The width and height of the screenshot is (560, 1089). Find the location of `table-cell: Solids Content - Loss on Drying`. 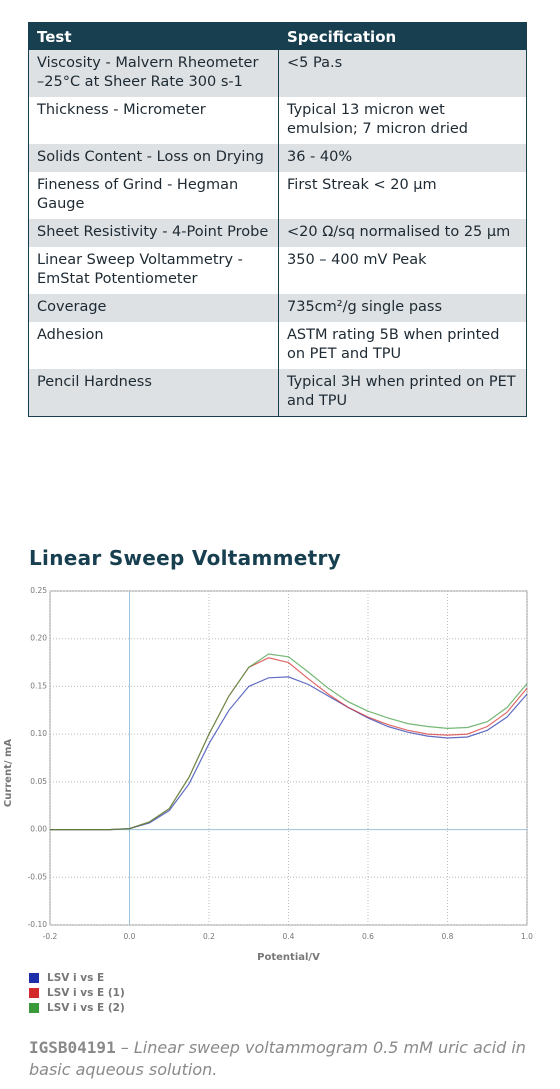

table-cell: Solids Content - Loss on Drying is located at coordinates (153, 158).